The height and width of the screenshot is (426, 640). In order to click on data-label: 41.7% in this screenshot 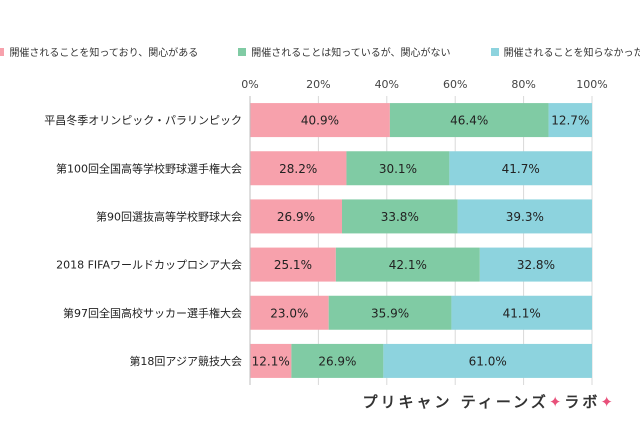, I will do `click(521, 169)`.